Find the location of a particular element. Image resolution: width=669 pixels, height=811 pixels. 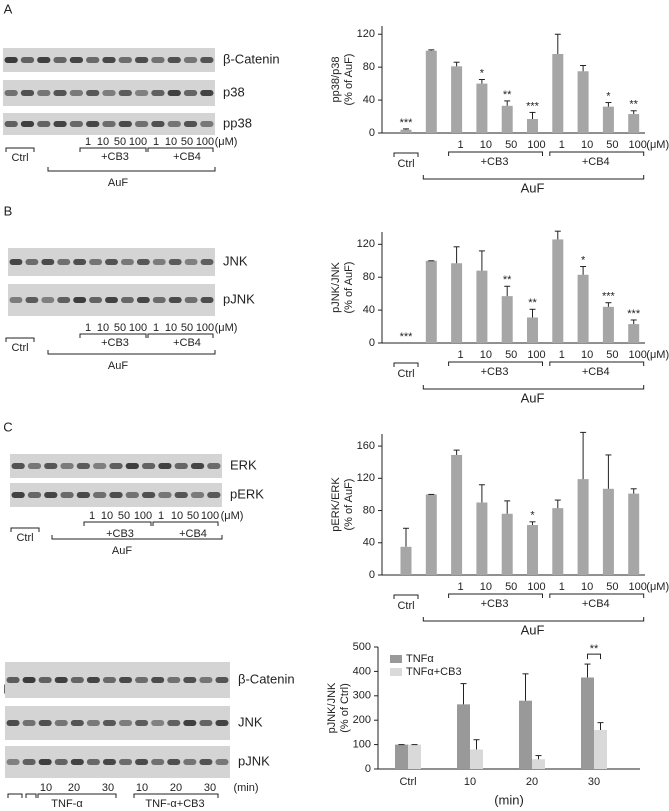

y-tick-label: 0 is located at coordinates (372, 133).